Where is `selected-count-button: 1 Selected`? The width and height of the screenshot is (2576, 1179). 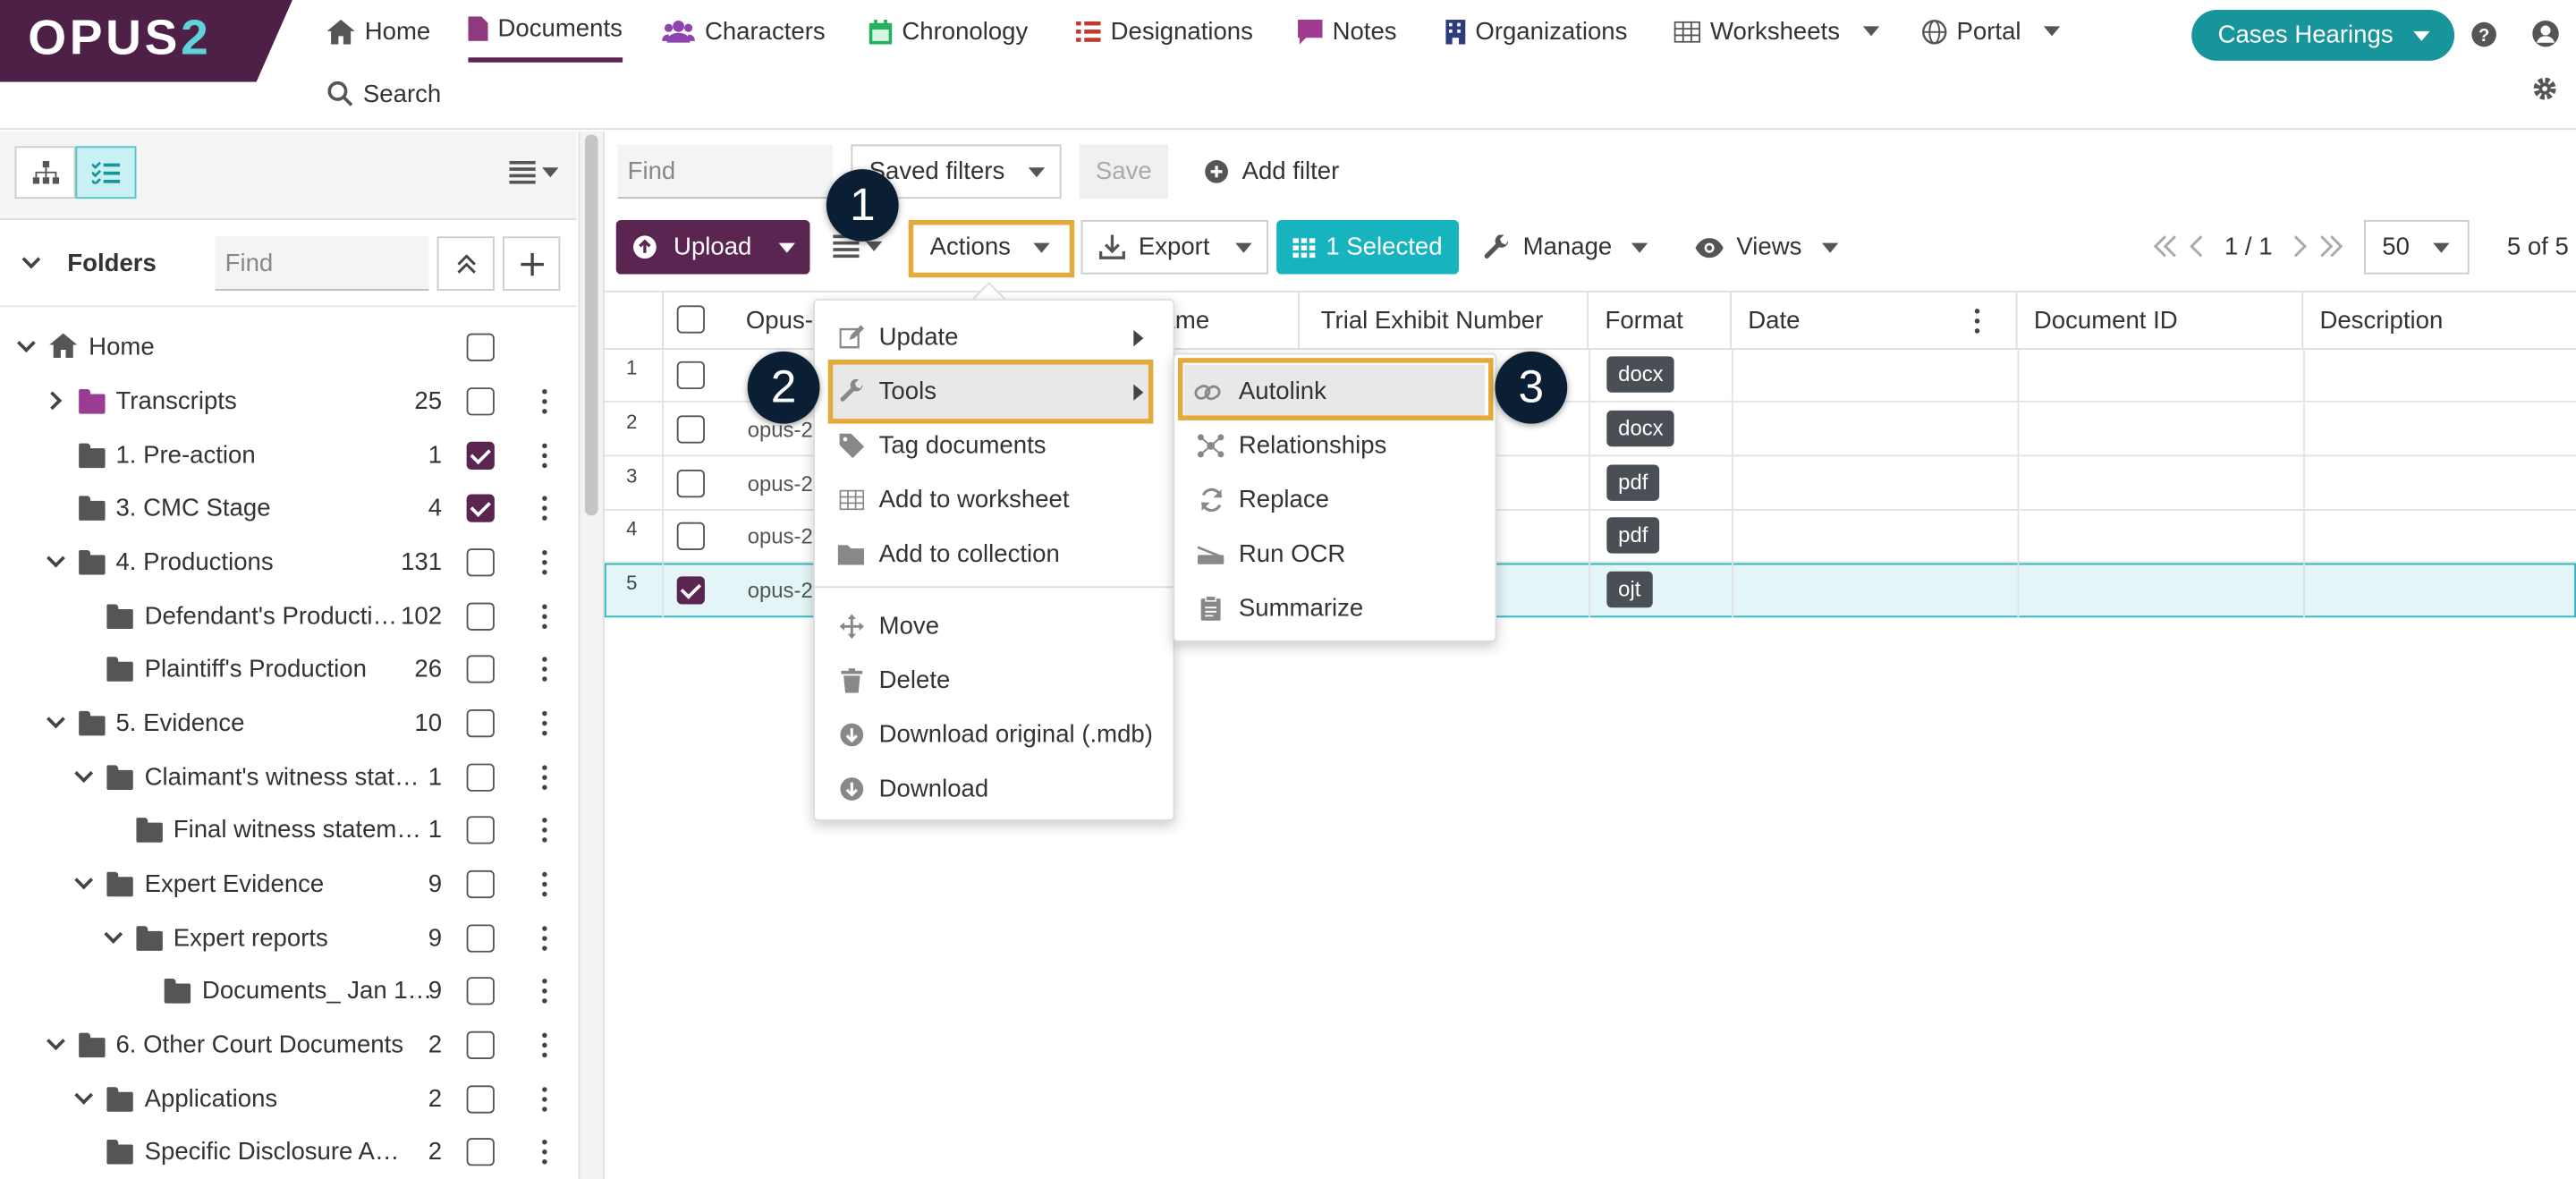 selected-count-button: 1 Selected is located at coordinates (1368, 247).